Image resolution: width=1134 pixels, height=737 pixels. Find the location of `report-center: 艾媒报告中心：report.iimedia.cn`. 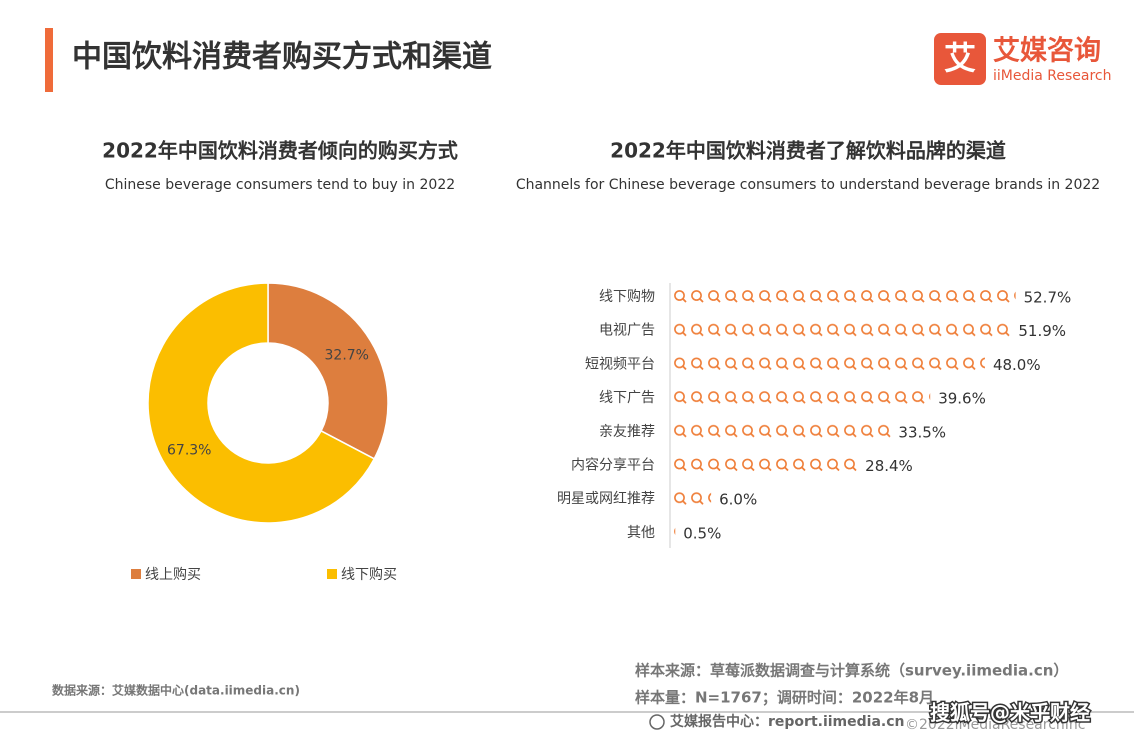

report-center: 艾媒报告中心：report.iimedia.cn is located at coordinates (787, 721).